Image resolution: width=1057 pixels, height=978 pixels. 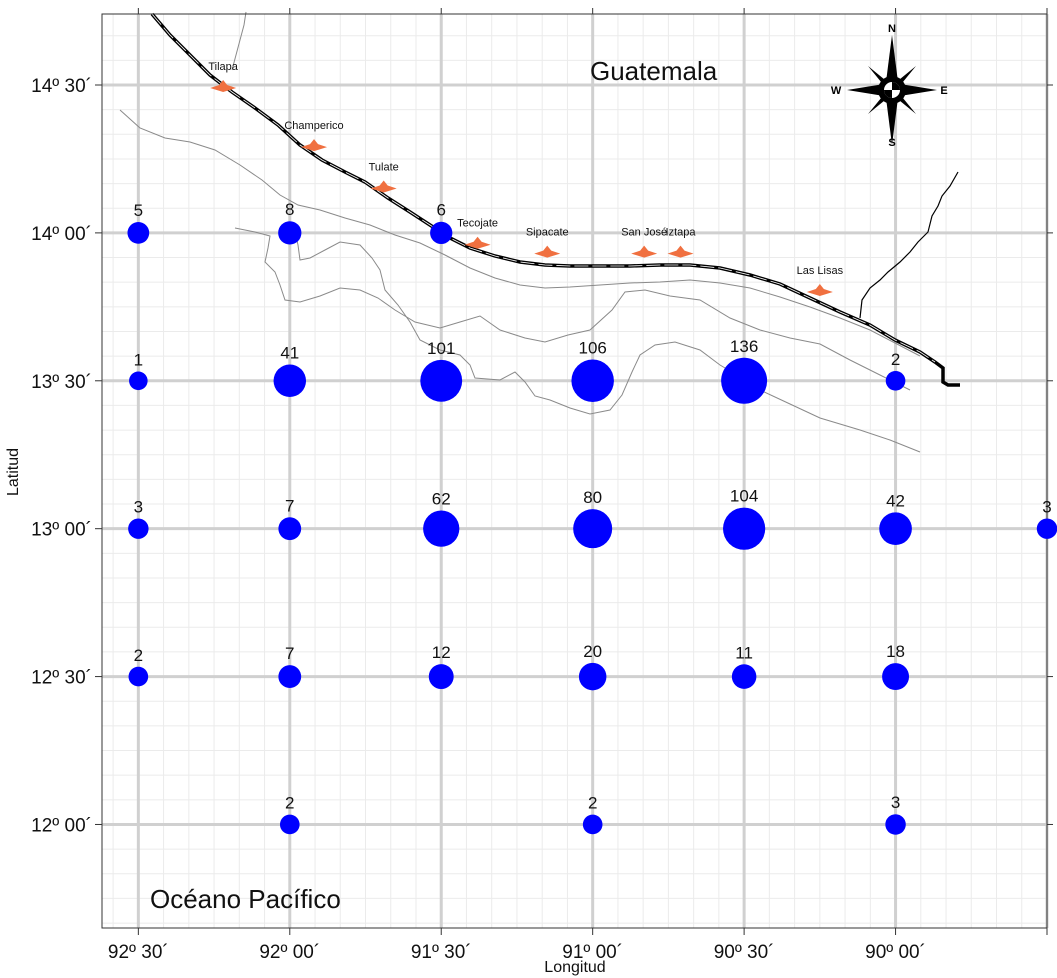 I want to click on catch-count-label: 11, so click(x=744, y=652).